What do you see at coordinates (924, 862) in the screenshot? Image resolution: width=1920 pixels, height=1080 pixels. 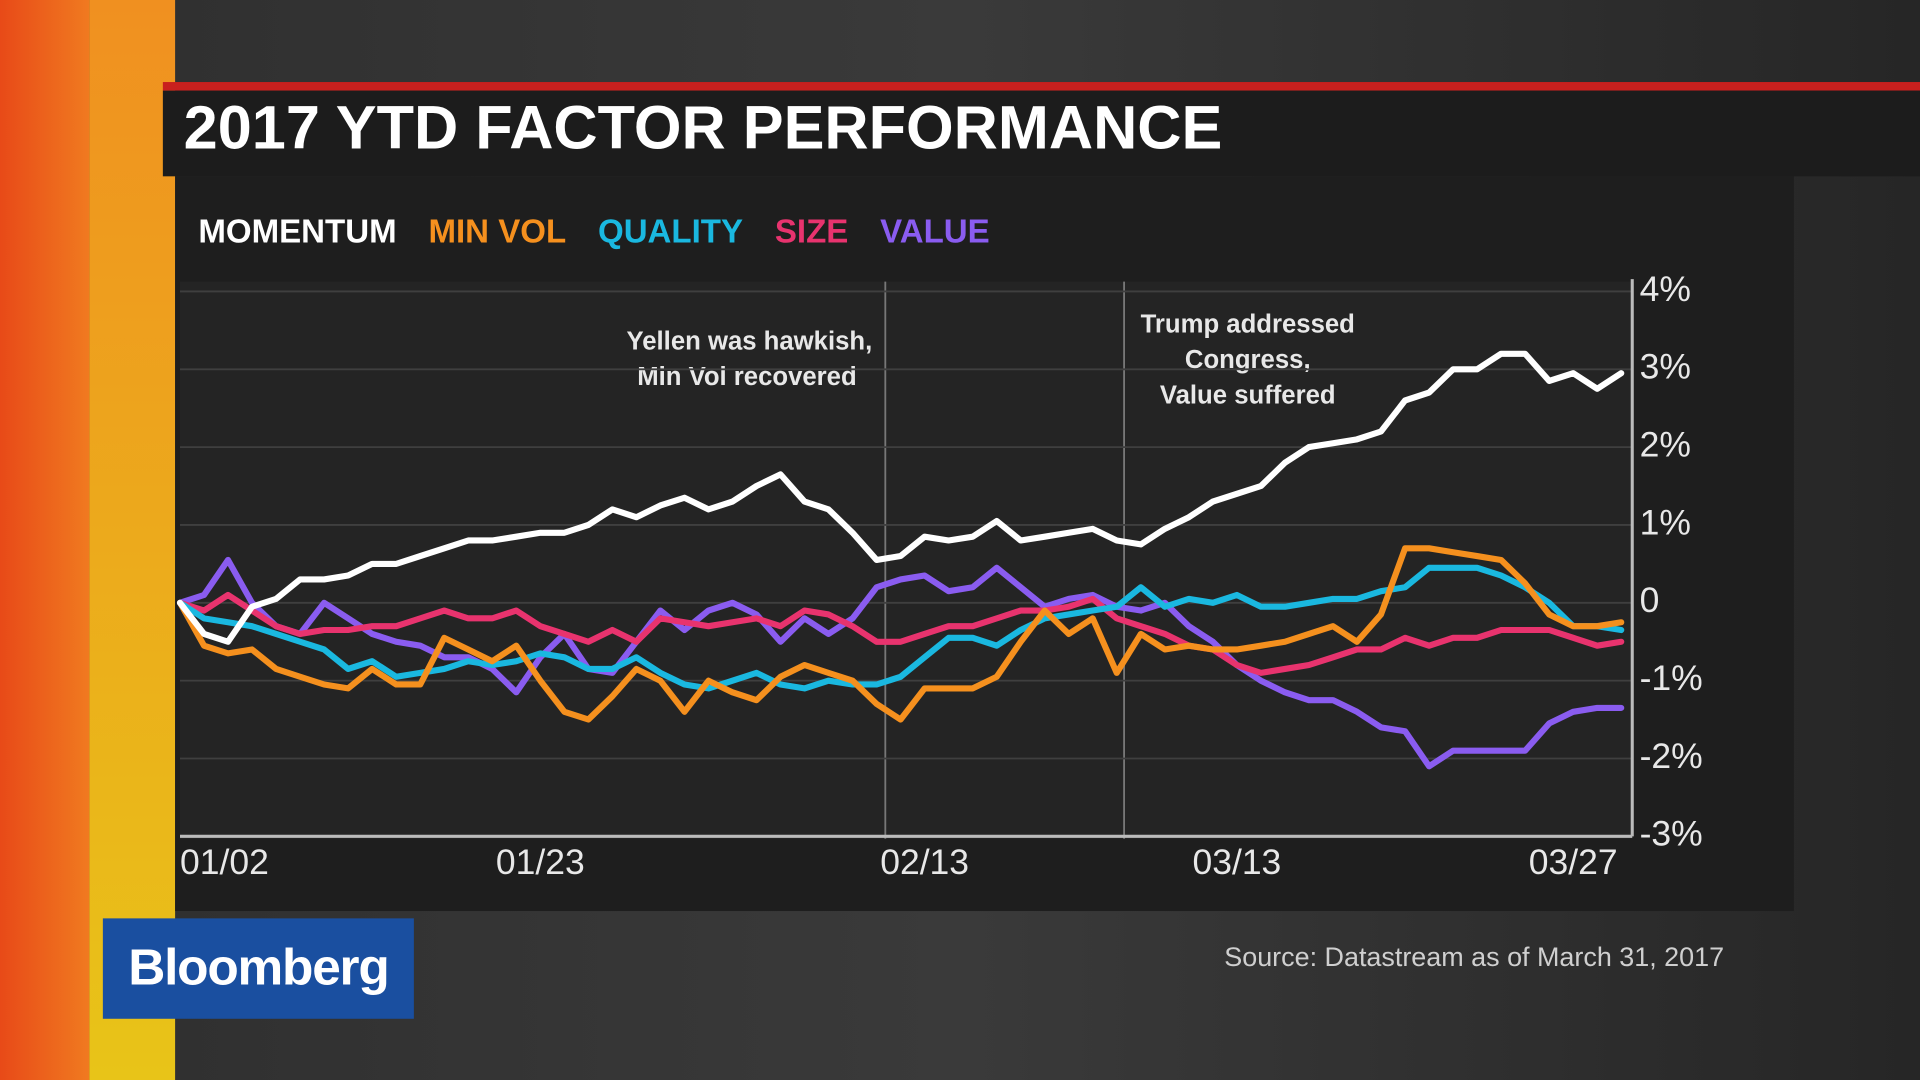 I see `x-tick-label: 02/13` at bounding box center [924, 862].